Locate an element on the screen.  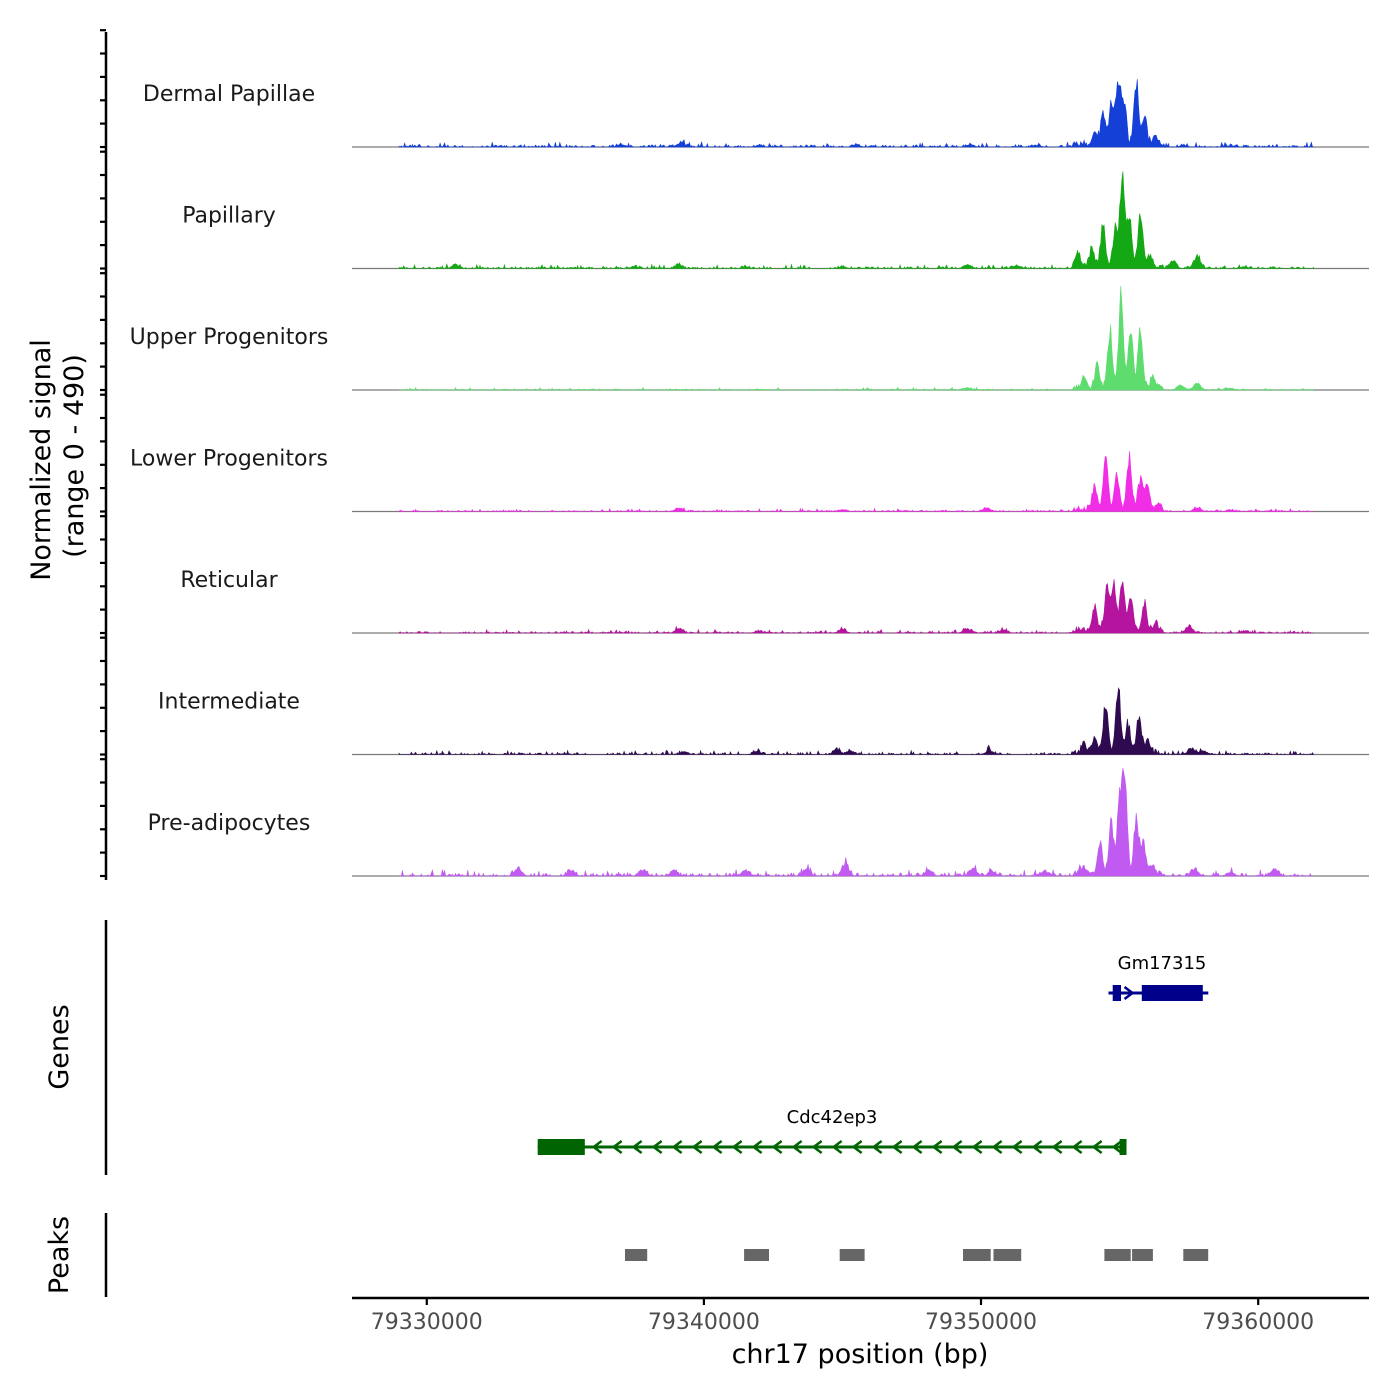
gene-model: Cdc42ep3 is located at coordinates (832, 1131).